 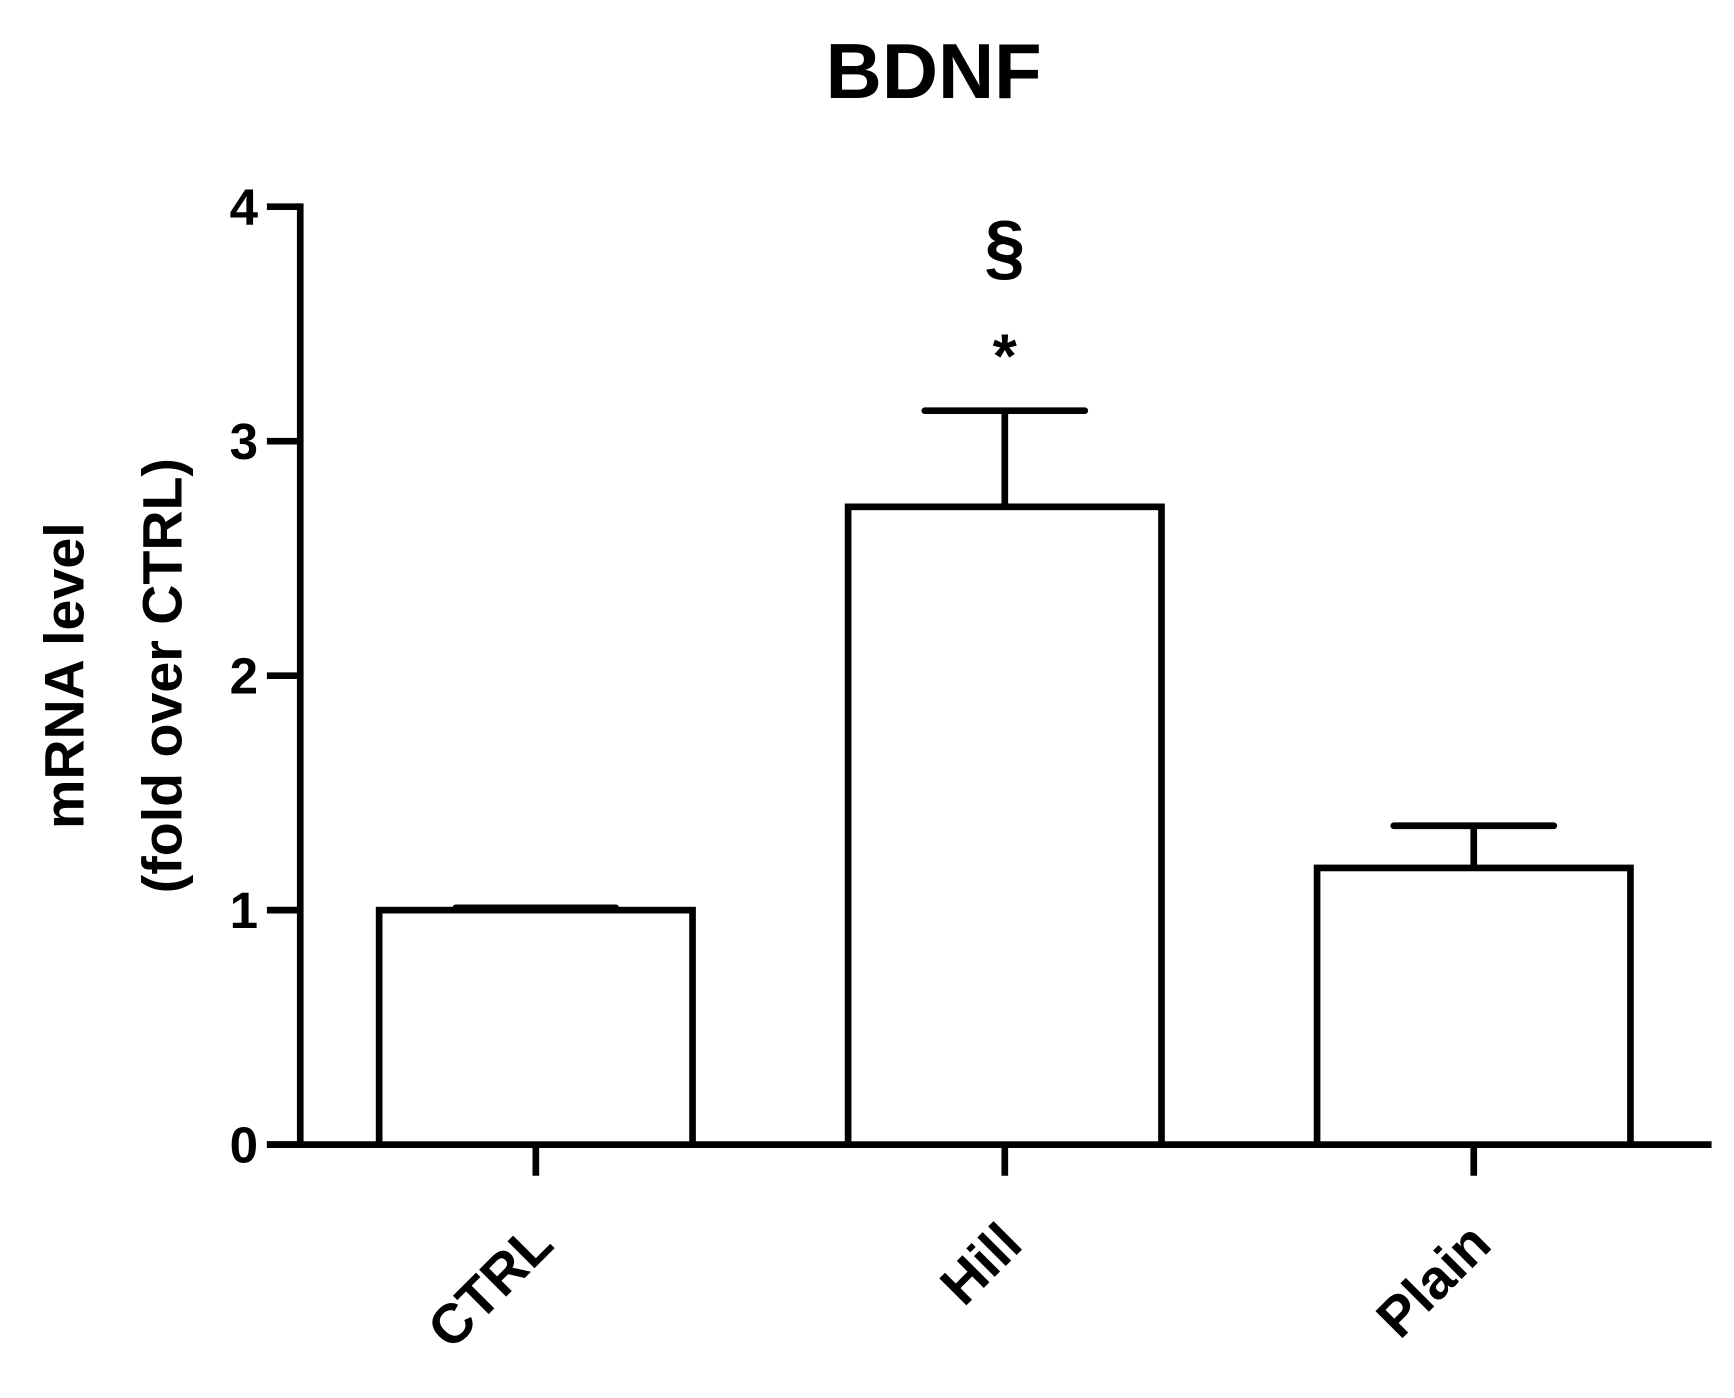 What do you see at coordinates (244, 1144) in the screenshot?
I see `y-tick-label: 0` at bounding box center [244, 1144].